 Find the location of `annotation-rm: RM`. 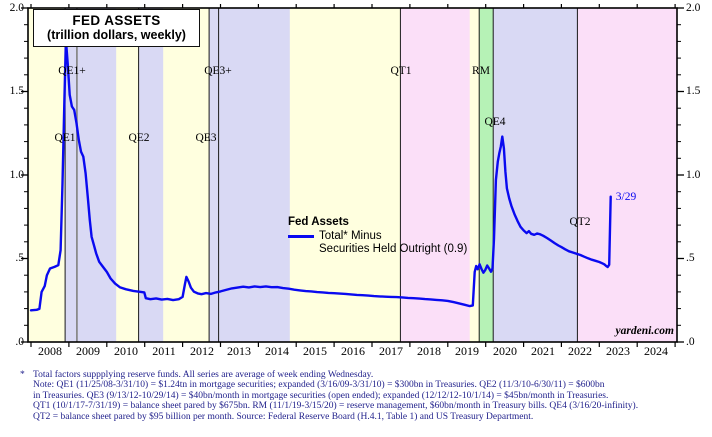

annotation-rm: RM is located at coordinates (481, 71).